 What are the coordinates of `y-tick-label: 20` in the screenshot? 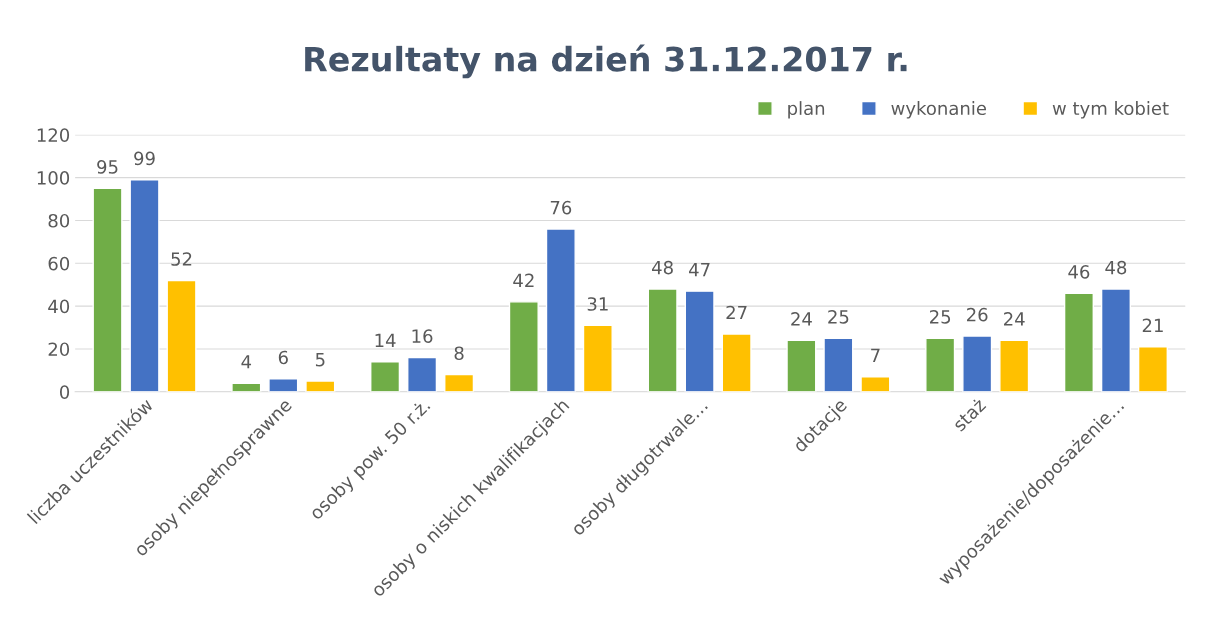 It's located at (59, 349).